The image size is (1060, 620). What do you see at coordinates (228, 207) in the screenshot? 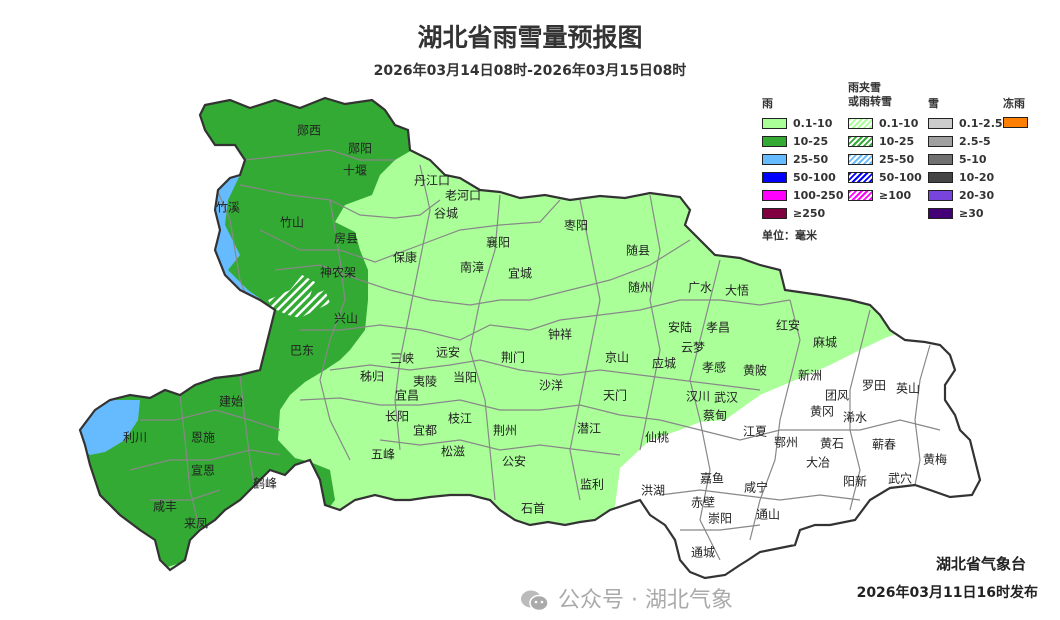
I see `county-label: 竹溪` at bounding box center [228, 207].